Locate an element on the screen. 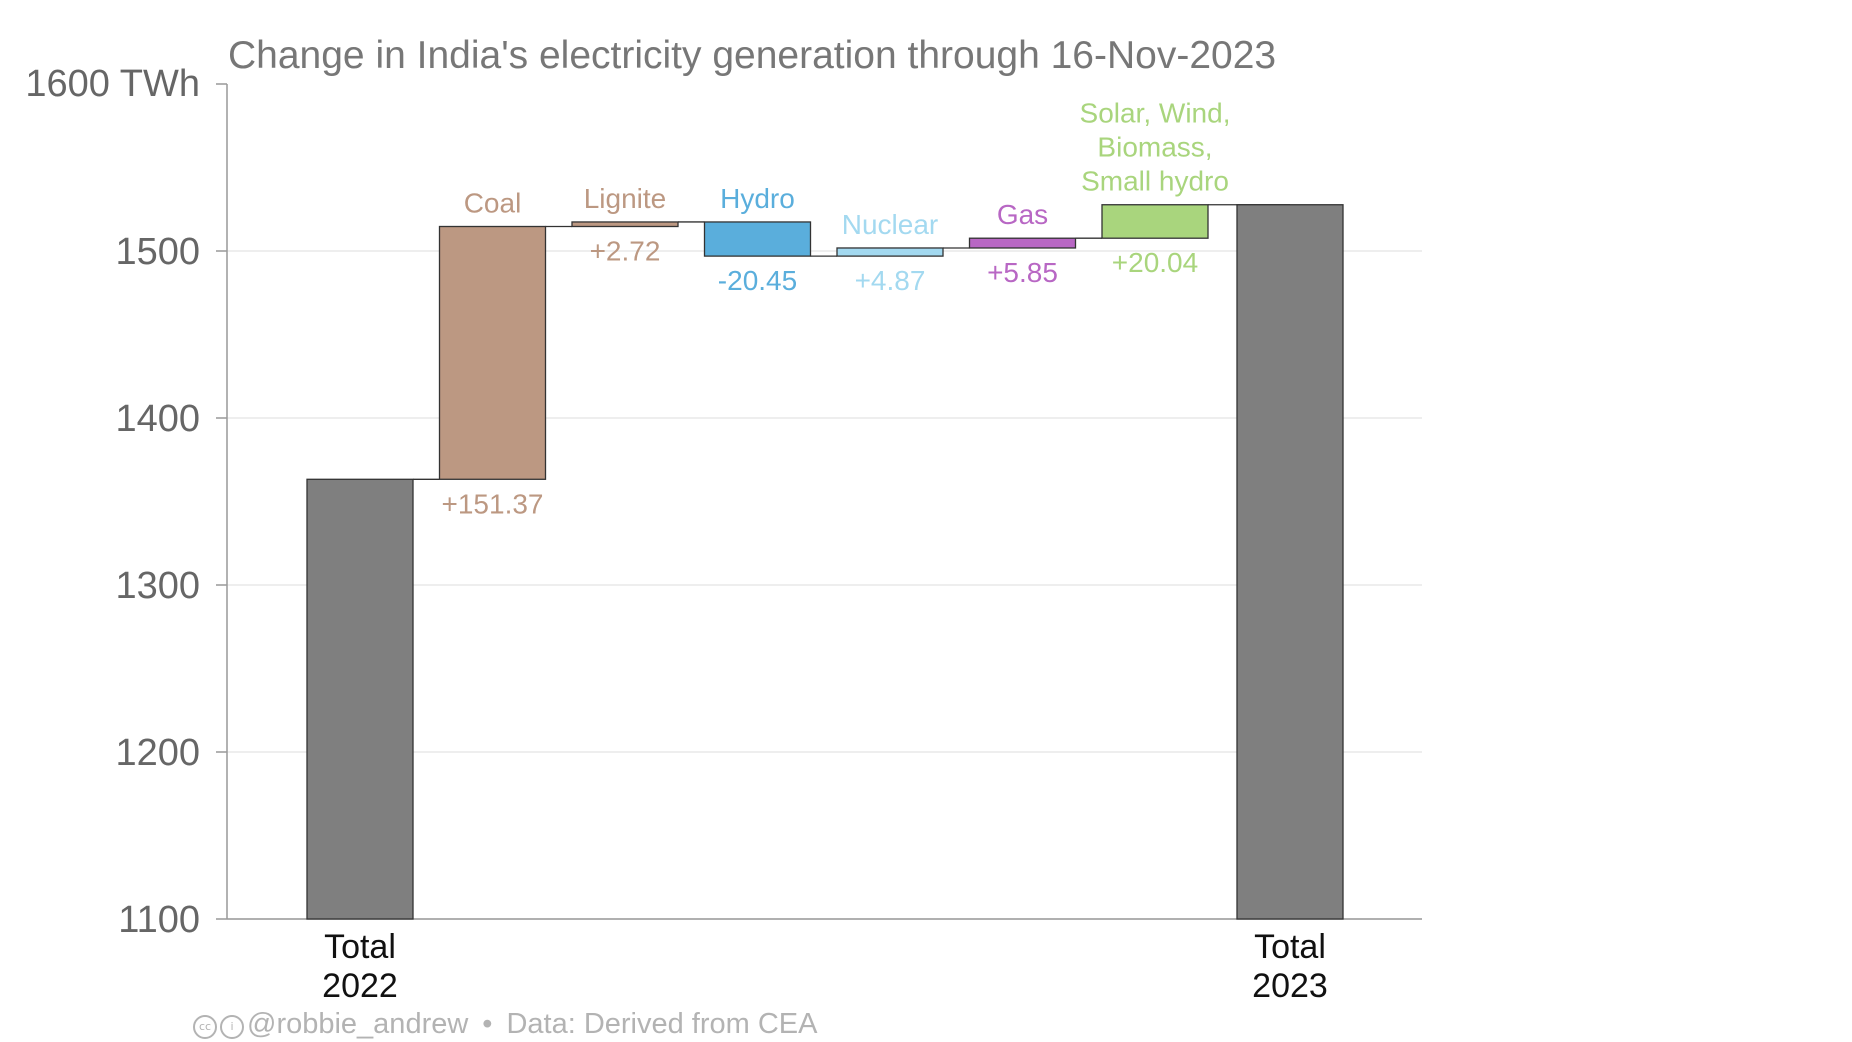 The width and height of the screenshot is (1852, 1042). value-label-solar-wind-biomass-small-hydro: +20.04 is located at coordinates (1155, 262).